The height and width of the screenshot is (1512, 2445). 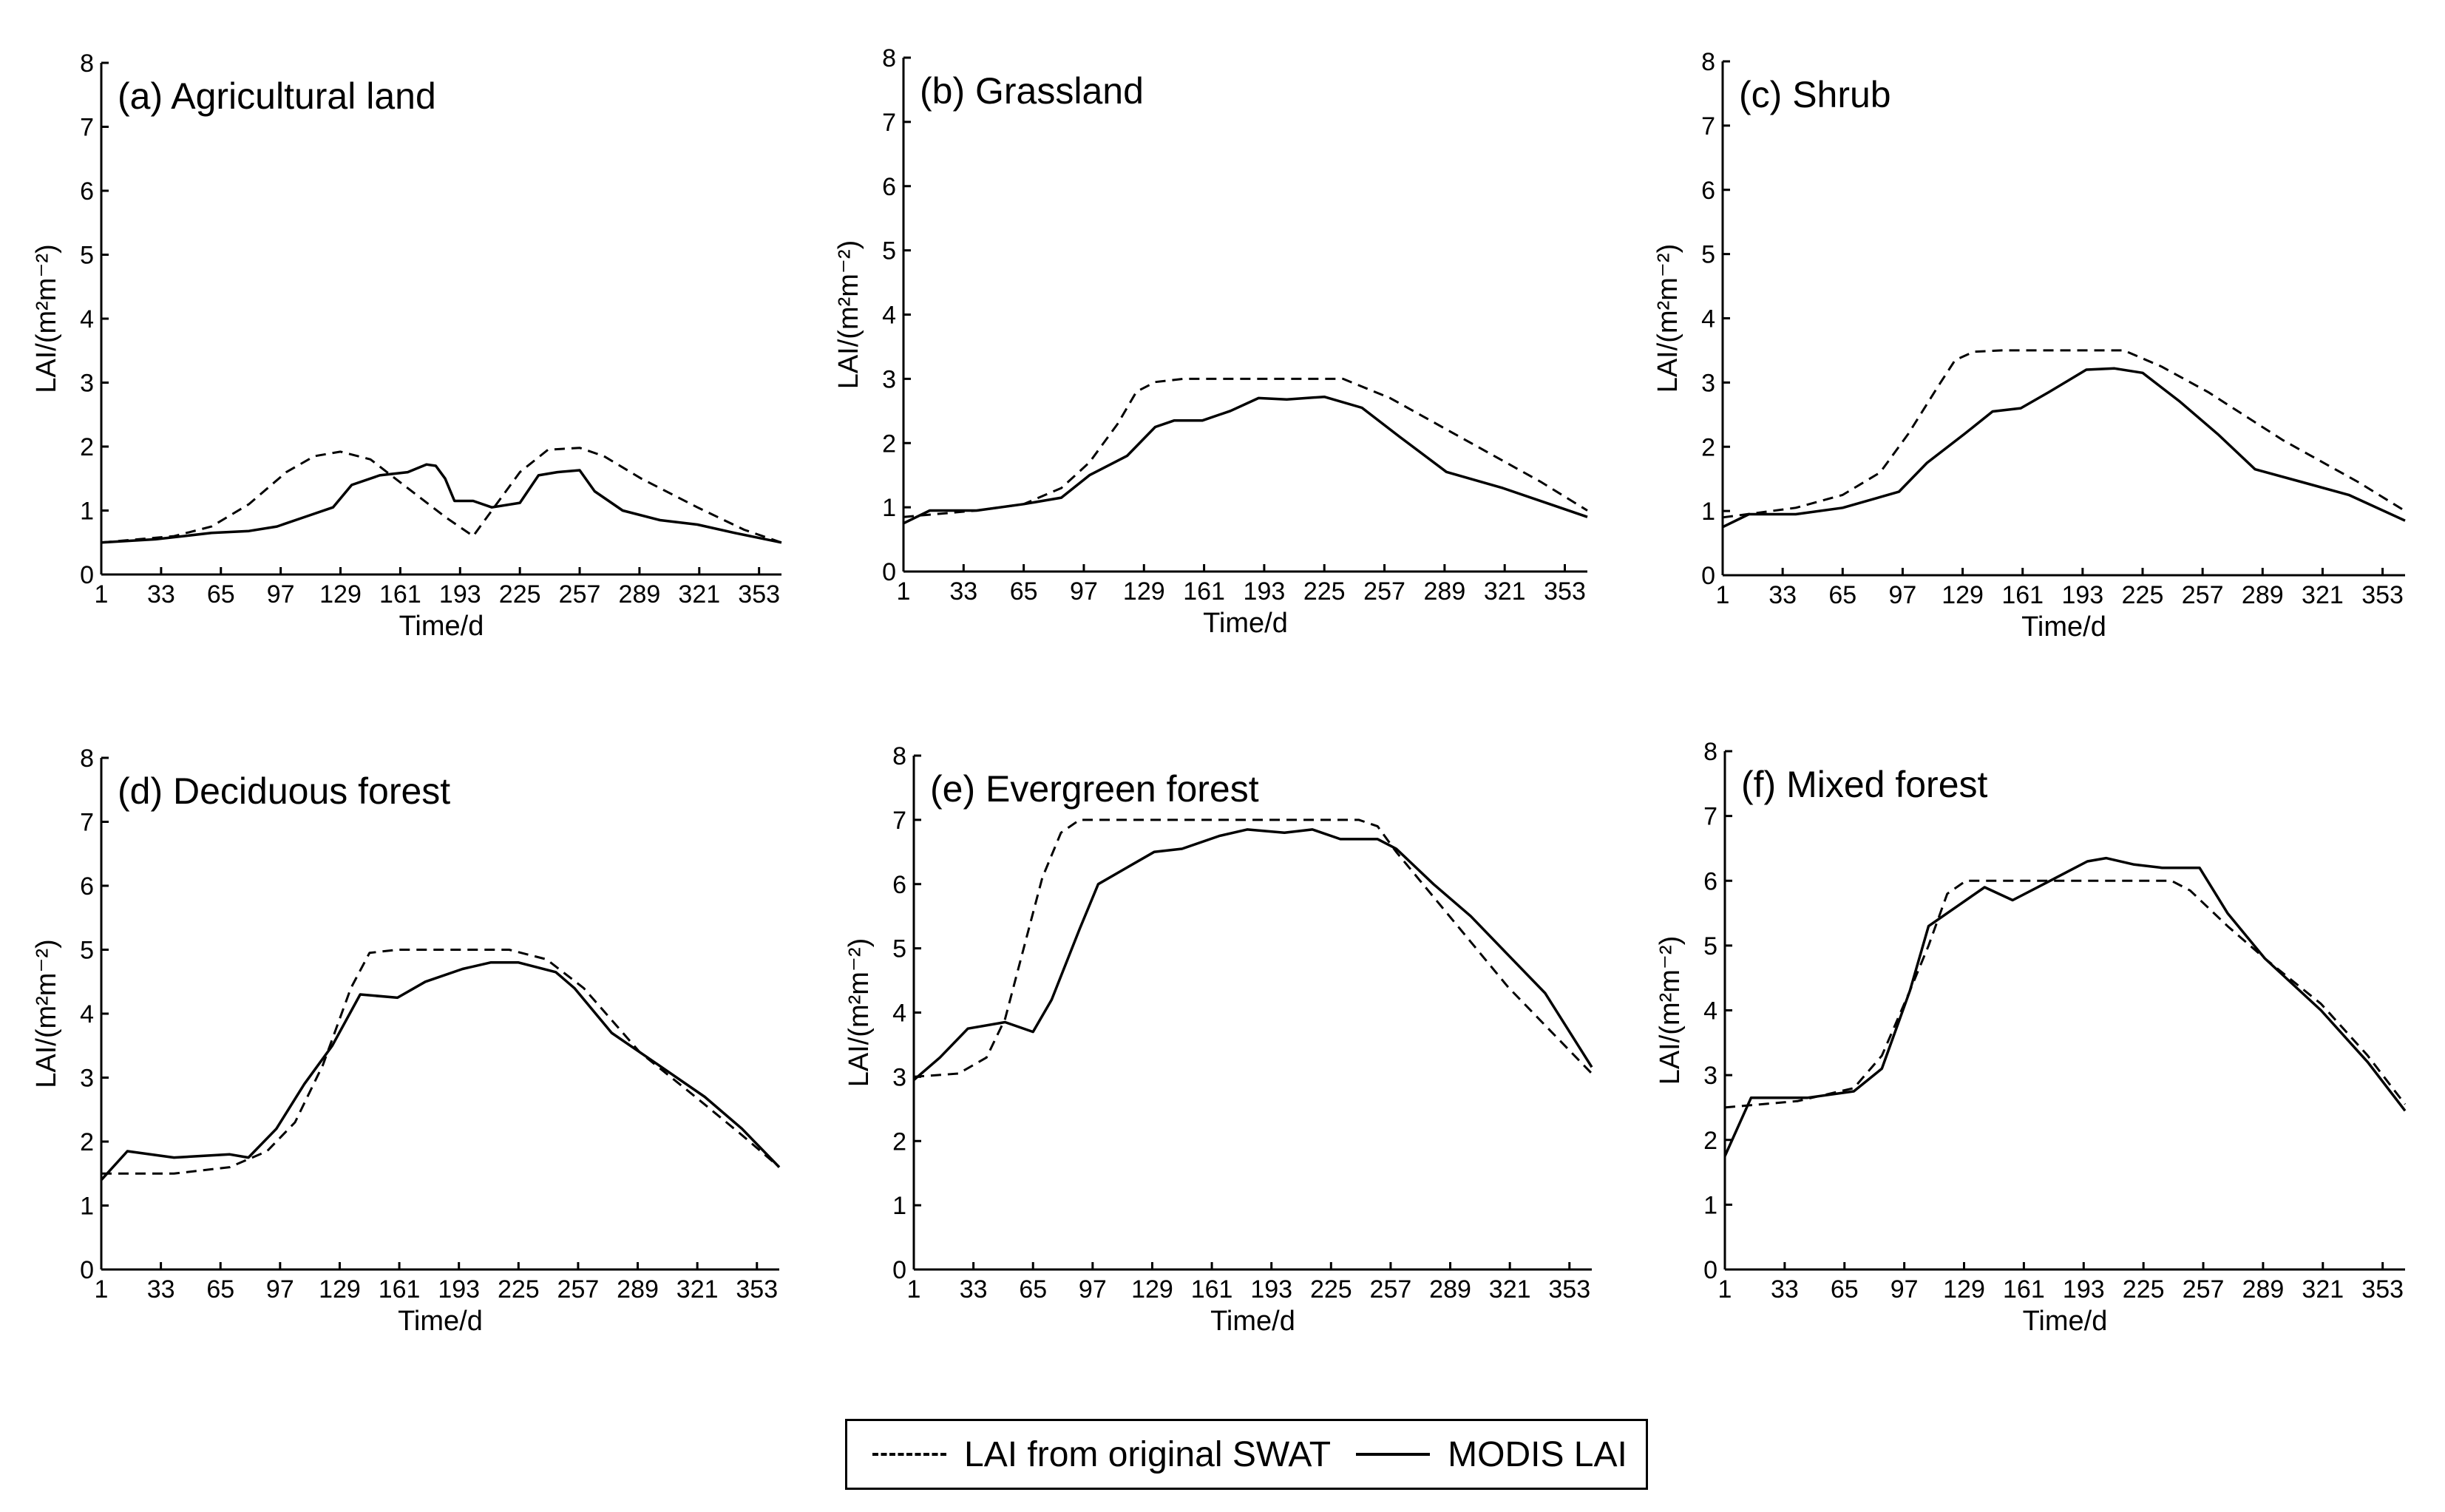 I want to click on legend: LAI from original SWAT MODIS LAI, so click(x=1246, y=1454).